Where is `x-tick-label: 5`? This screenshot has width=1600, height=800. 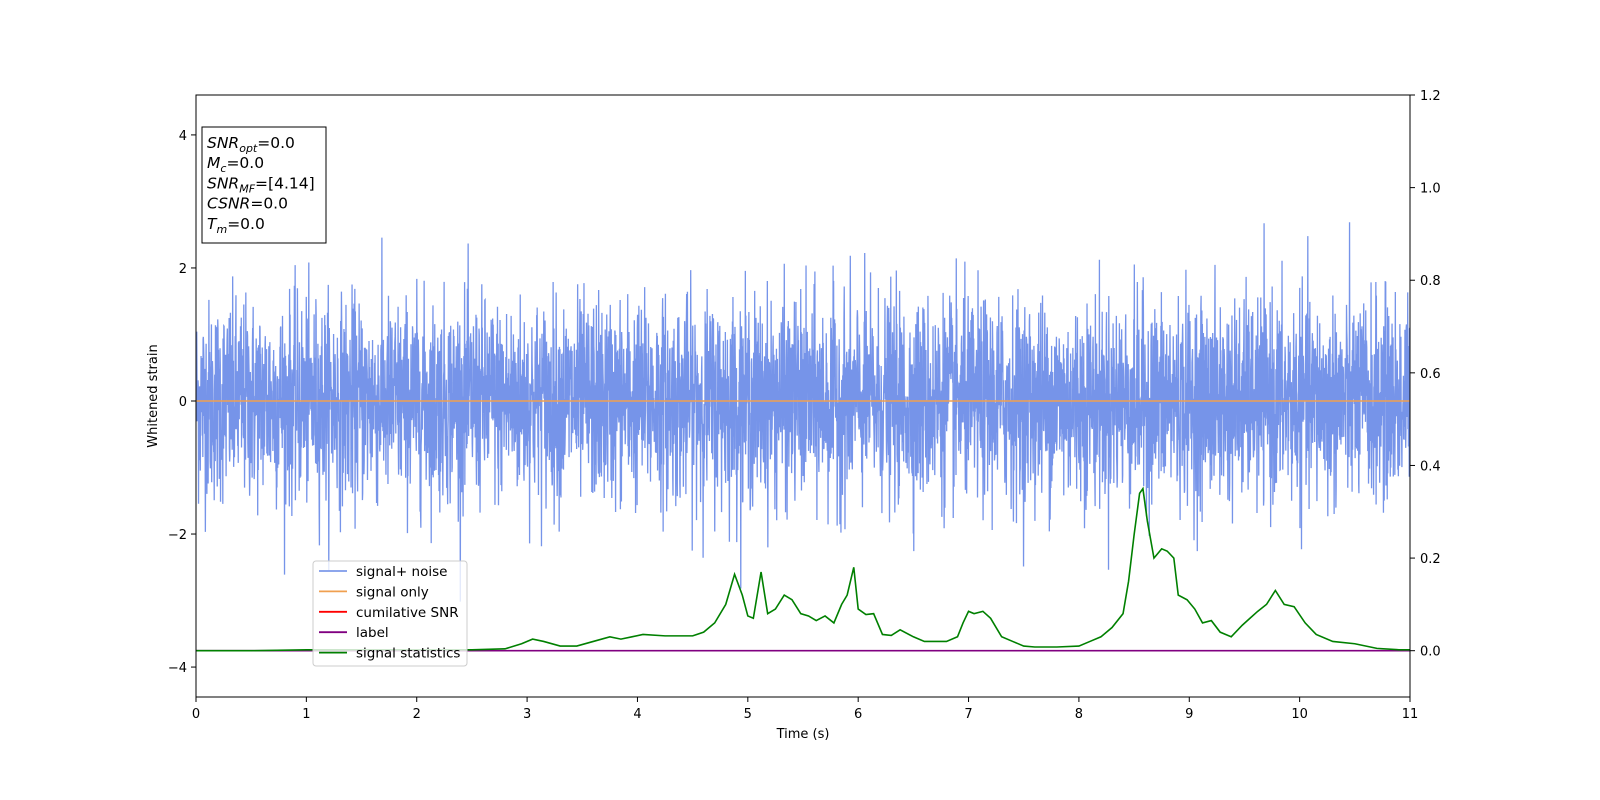 x-tick-label: 5 is located at coordinates (748, 714).